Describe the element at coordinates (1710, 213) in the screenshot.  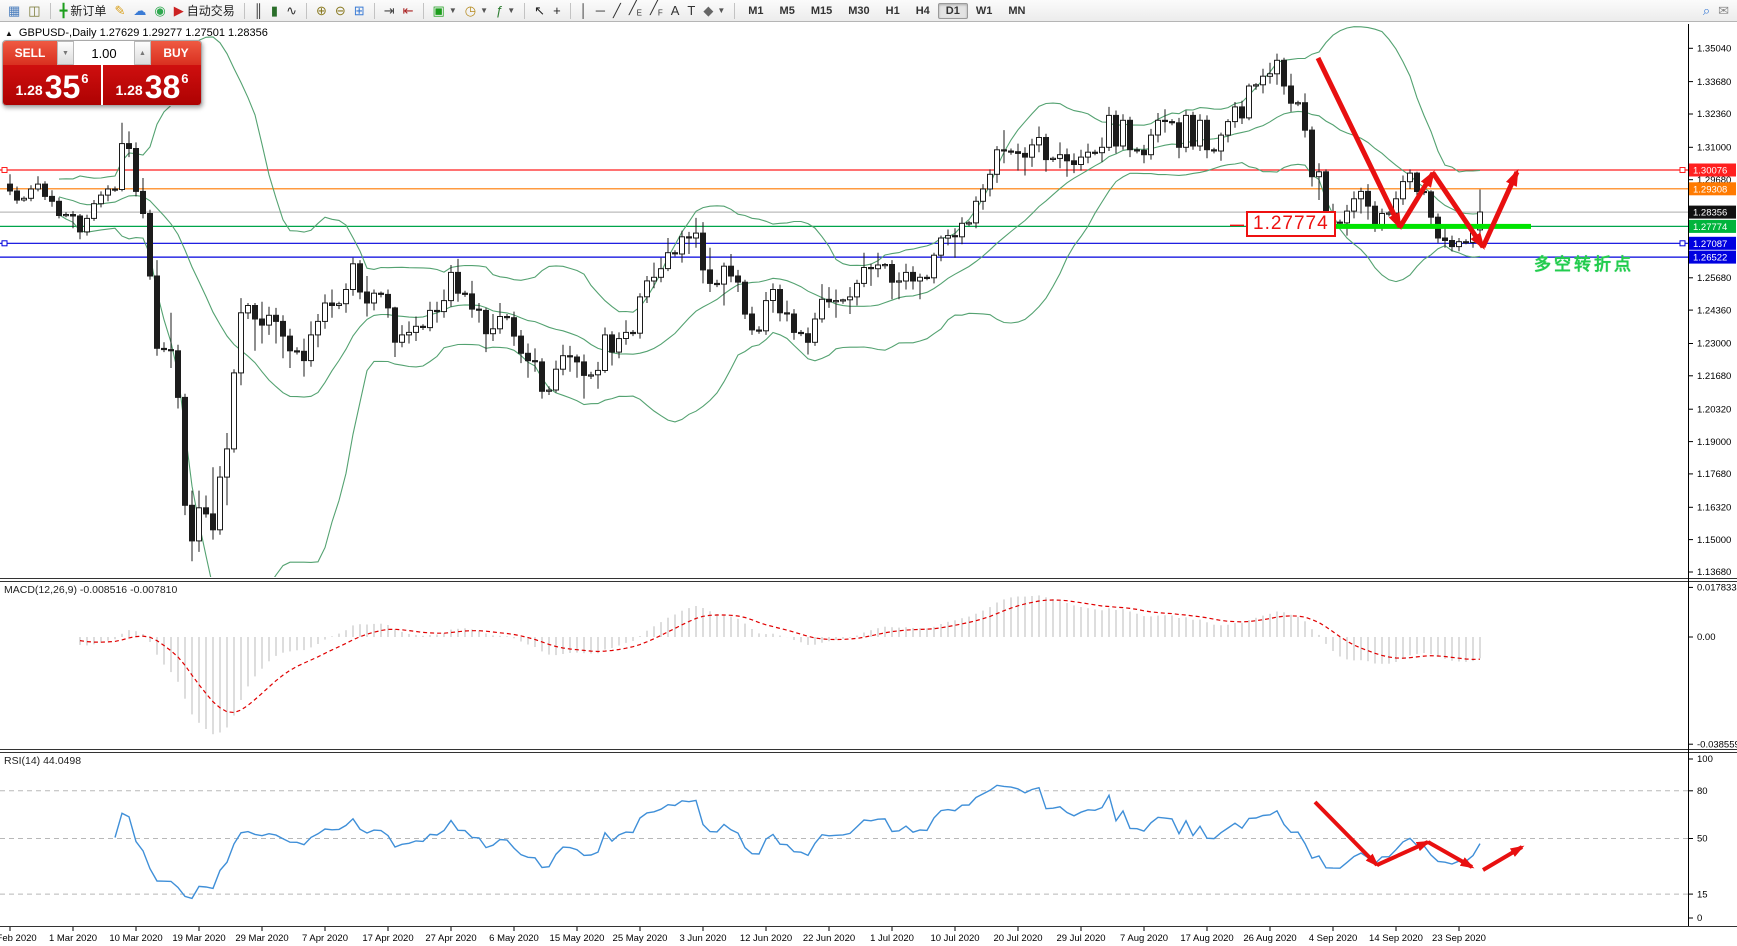
I see `svg-text: 1.28356` at that location.